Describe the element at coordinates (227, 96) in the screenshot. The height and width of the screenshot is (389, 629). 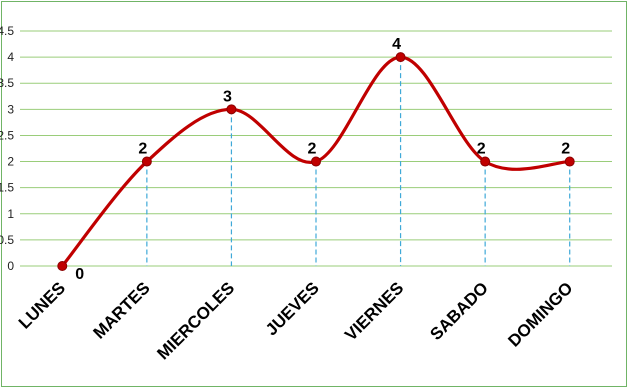
I see `data-label-2: 3` at that location.